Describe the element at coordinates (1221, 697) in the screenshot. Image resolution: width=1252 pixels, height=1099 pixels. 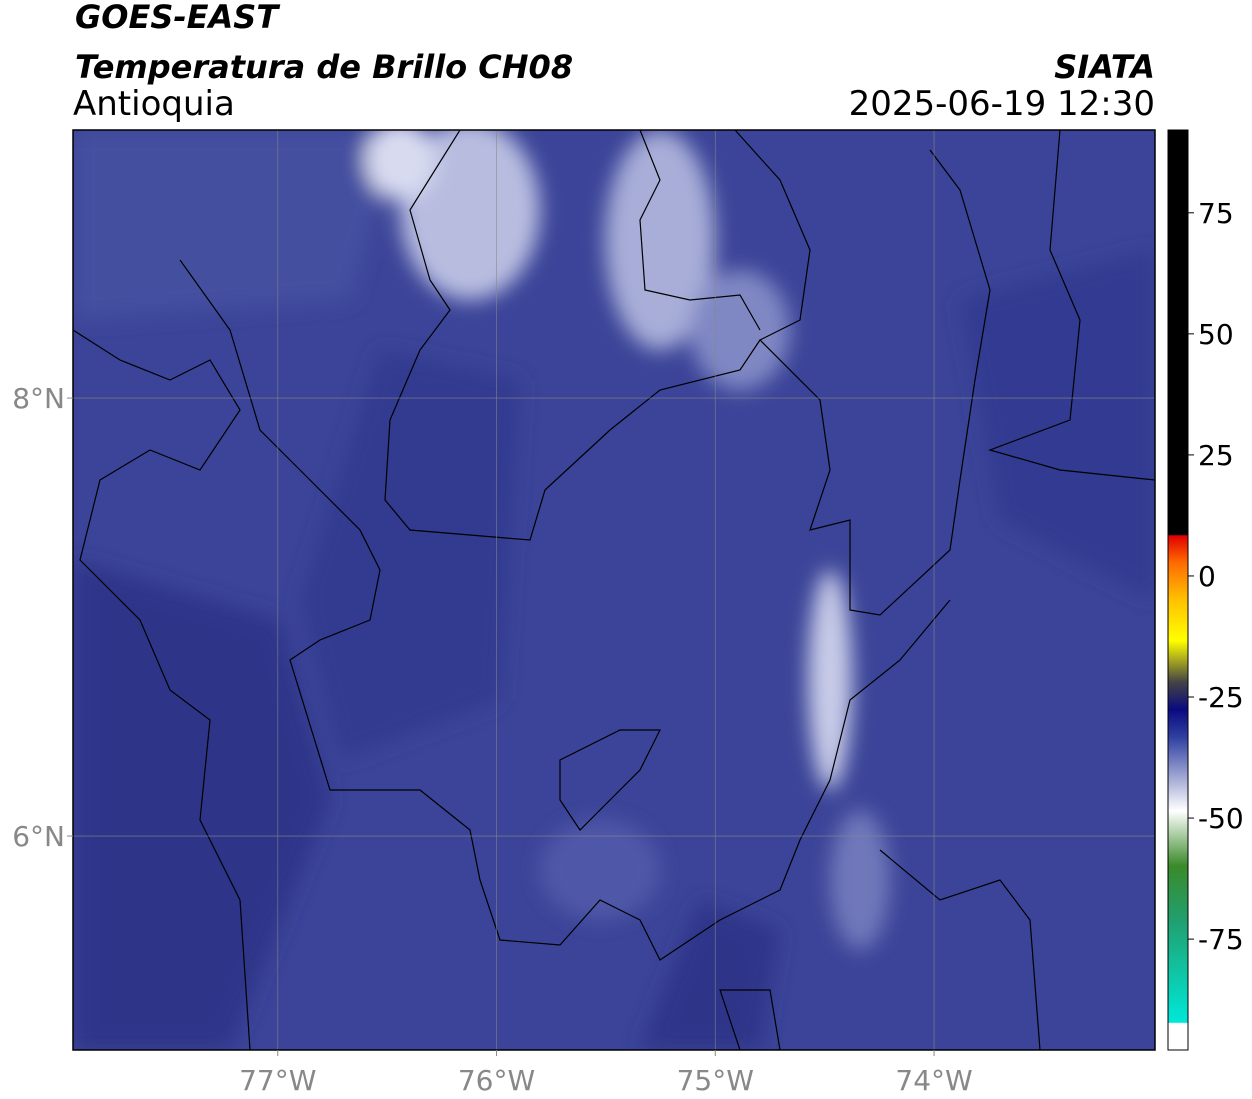
I see `colorbar-tick-label: -25` at that location.